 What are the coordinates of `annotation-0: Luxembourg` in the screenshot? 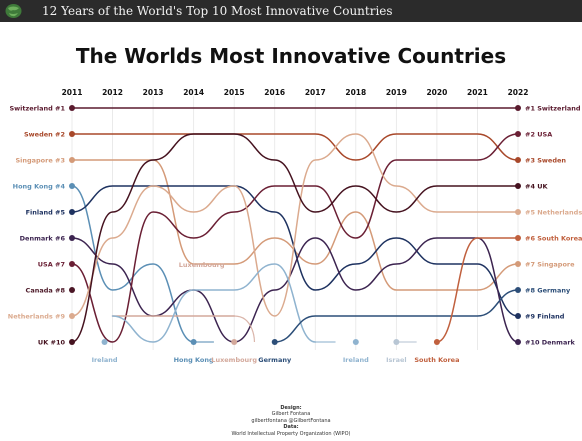 It's located at (202, 265).